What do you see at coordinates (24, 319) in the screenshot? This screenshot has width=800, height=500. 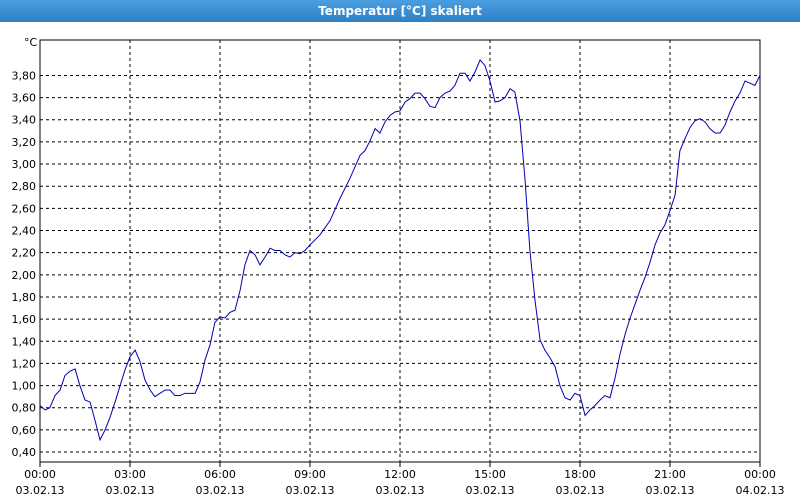 I see `y-tick-label: 1,60` at bounding box center [24, 319].